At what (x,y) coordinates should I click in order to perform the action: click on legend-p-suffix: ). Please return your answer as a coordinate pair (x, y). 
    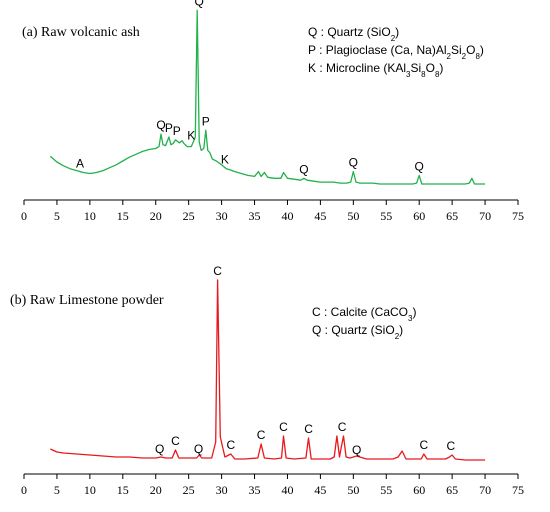
    Looking at the image, I should click on (482, 50).